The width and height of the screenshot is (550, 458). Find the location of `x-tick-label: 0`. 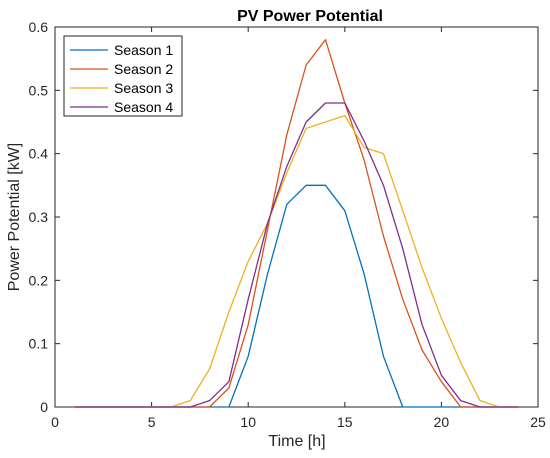

x-tick-label: 0 is located at coordinates (55, 422).